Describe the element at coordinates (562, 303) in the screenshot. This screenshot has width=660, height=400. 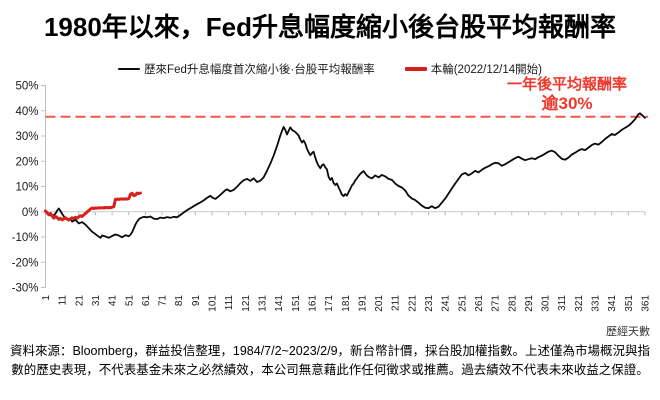
I see `x-tick-label: 311` at that location.